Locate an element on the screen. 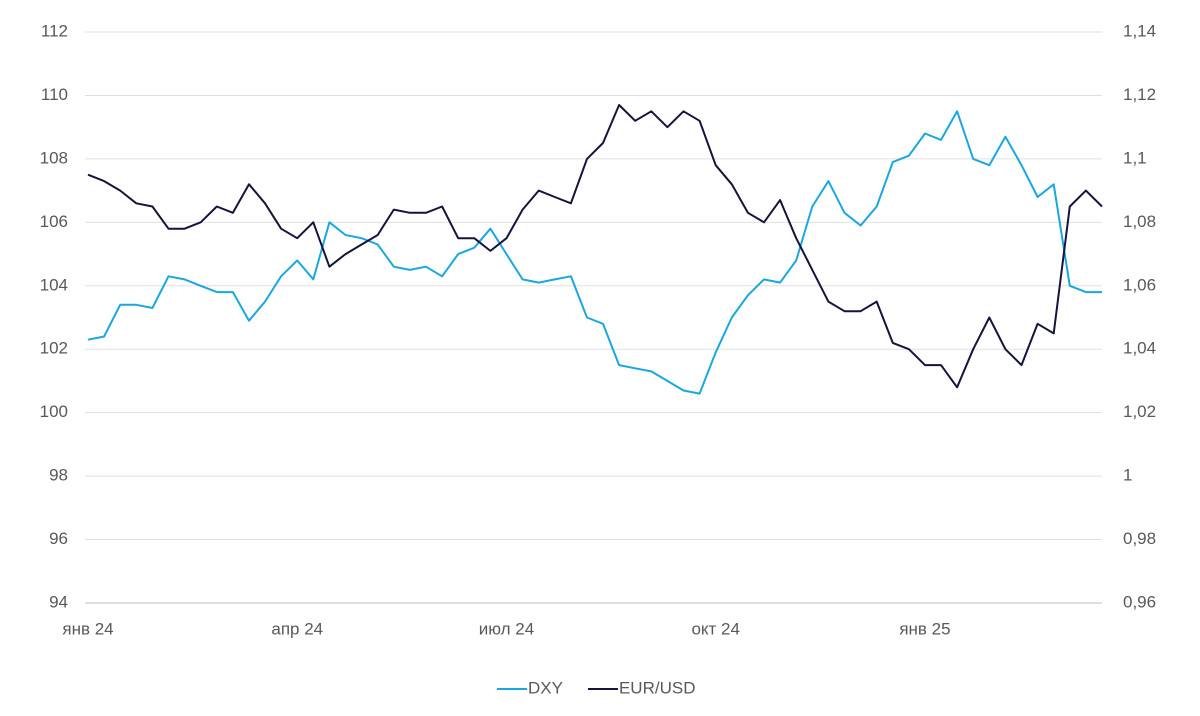 Image resolution: width=1200 pixels, height=716 pixels. y-tick-label: 106 is located at coordinates (54, 221).